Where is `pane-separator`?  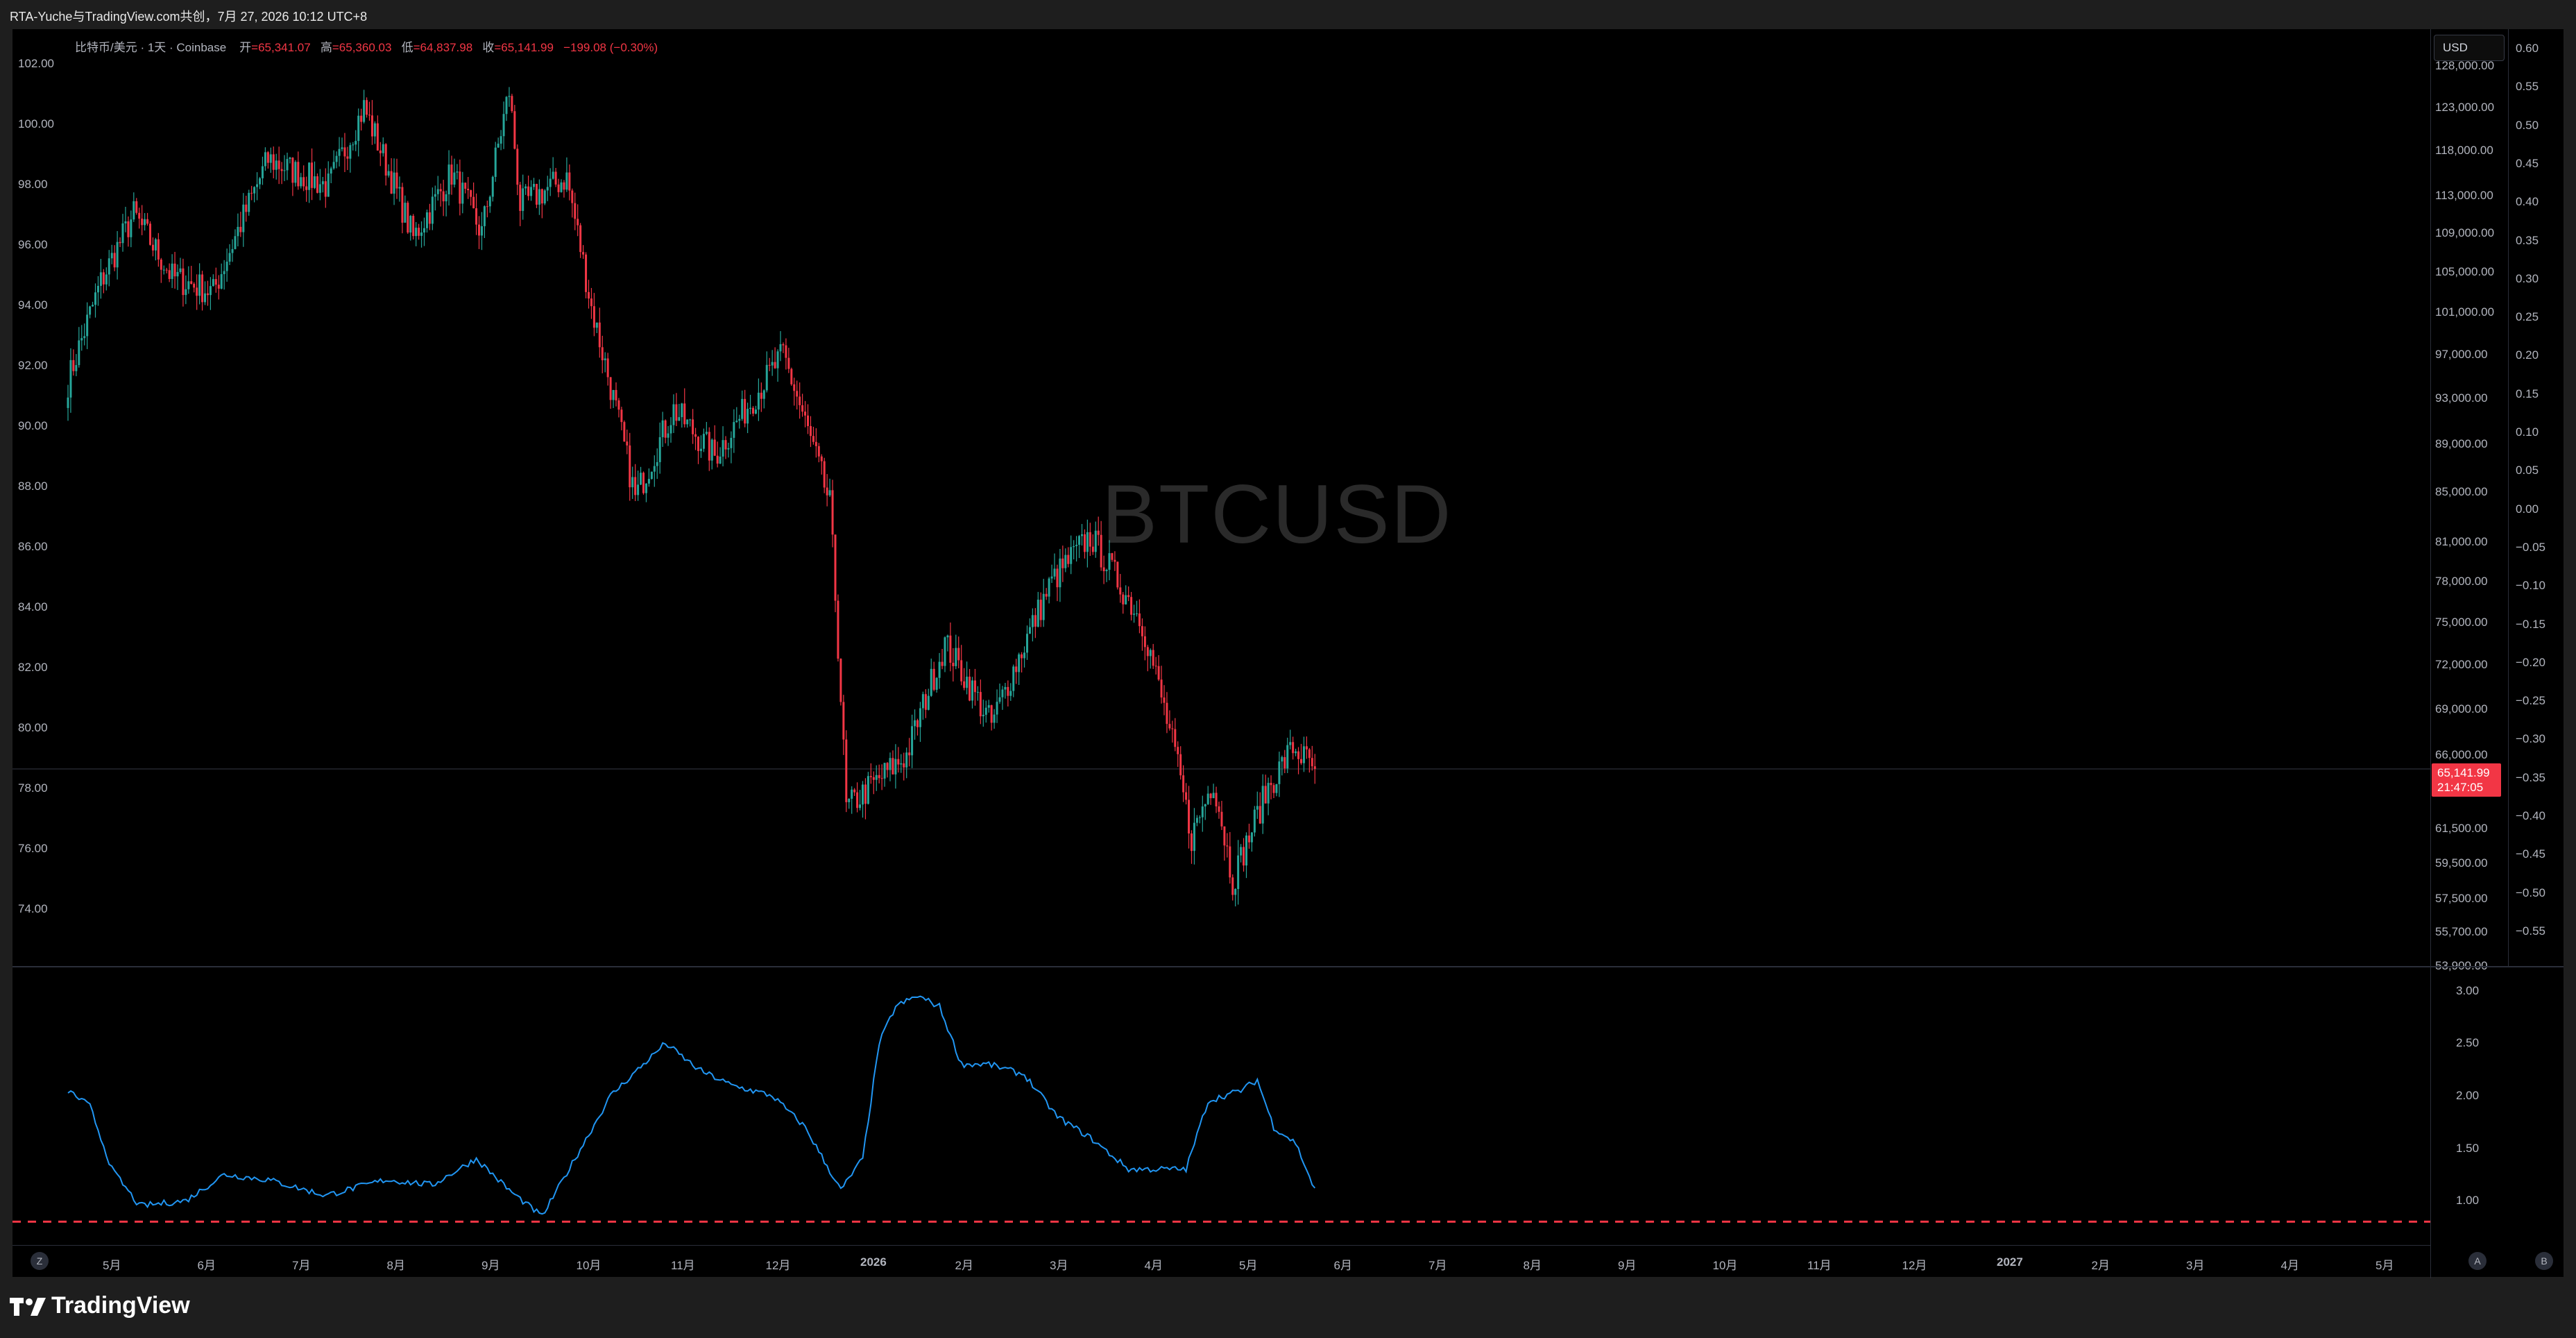 pane-separator is located at coordinates (1288, 966).